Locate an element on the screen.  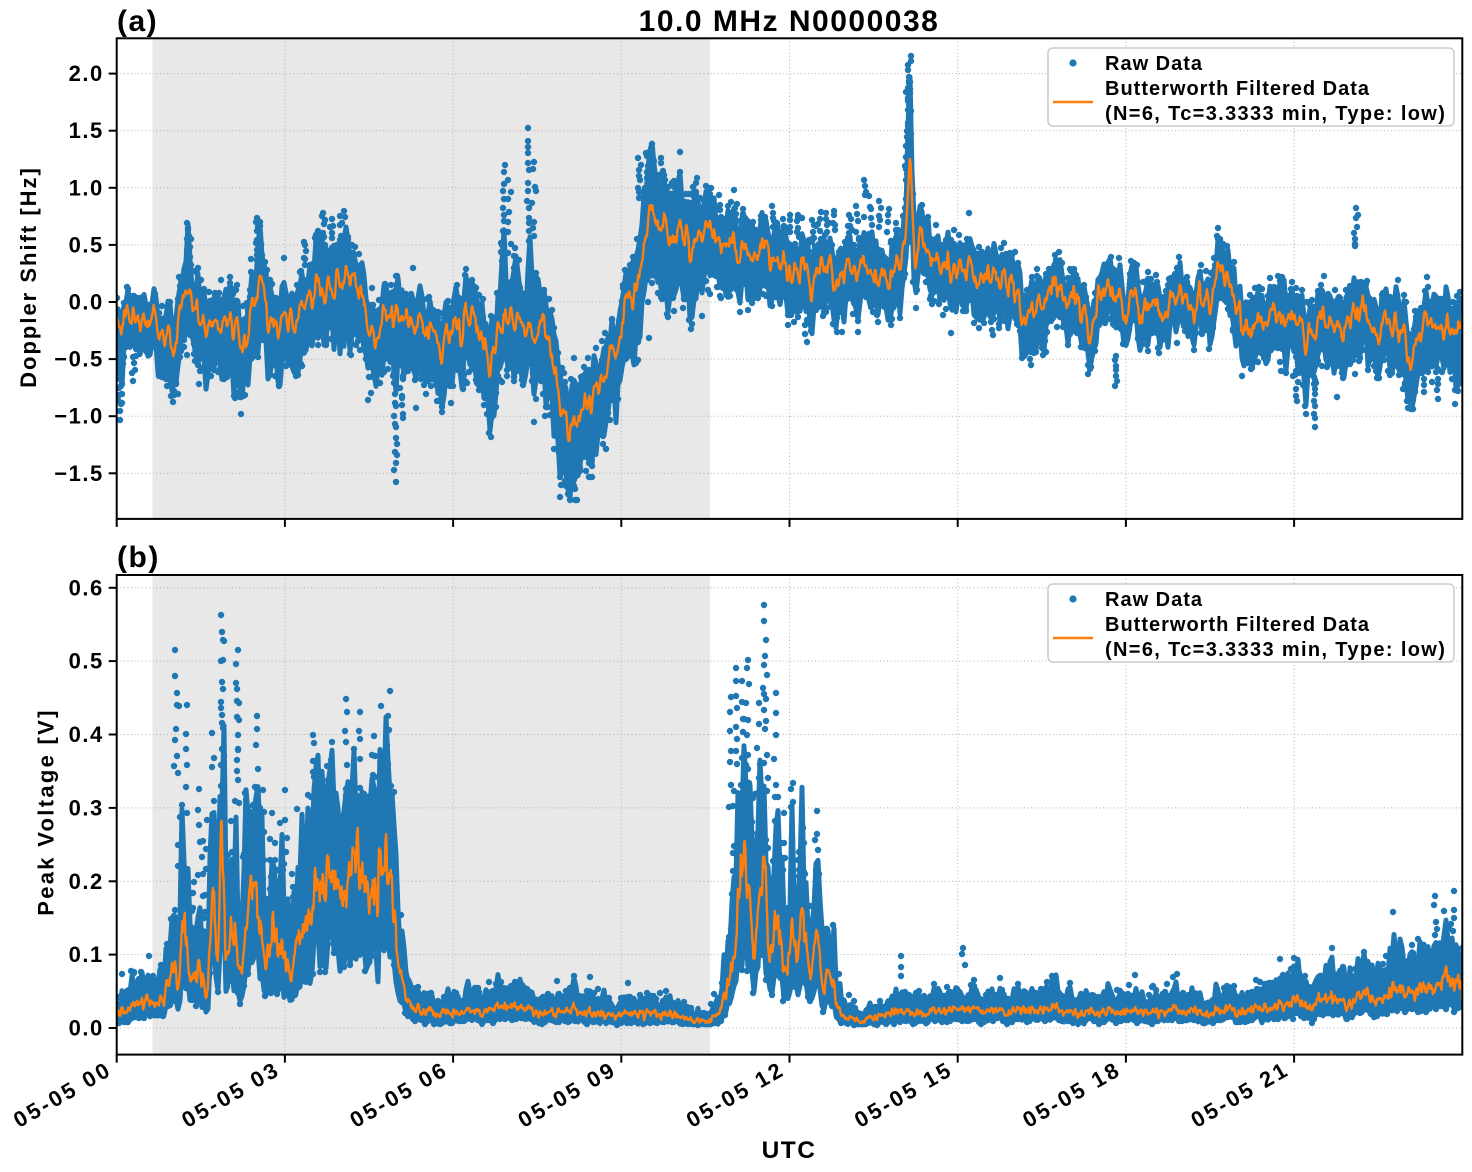
svg-text: UTC is located at coordinates (789, 1150).